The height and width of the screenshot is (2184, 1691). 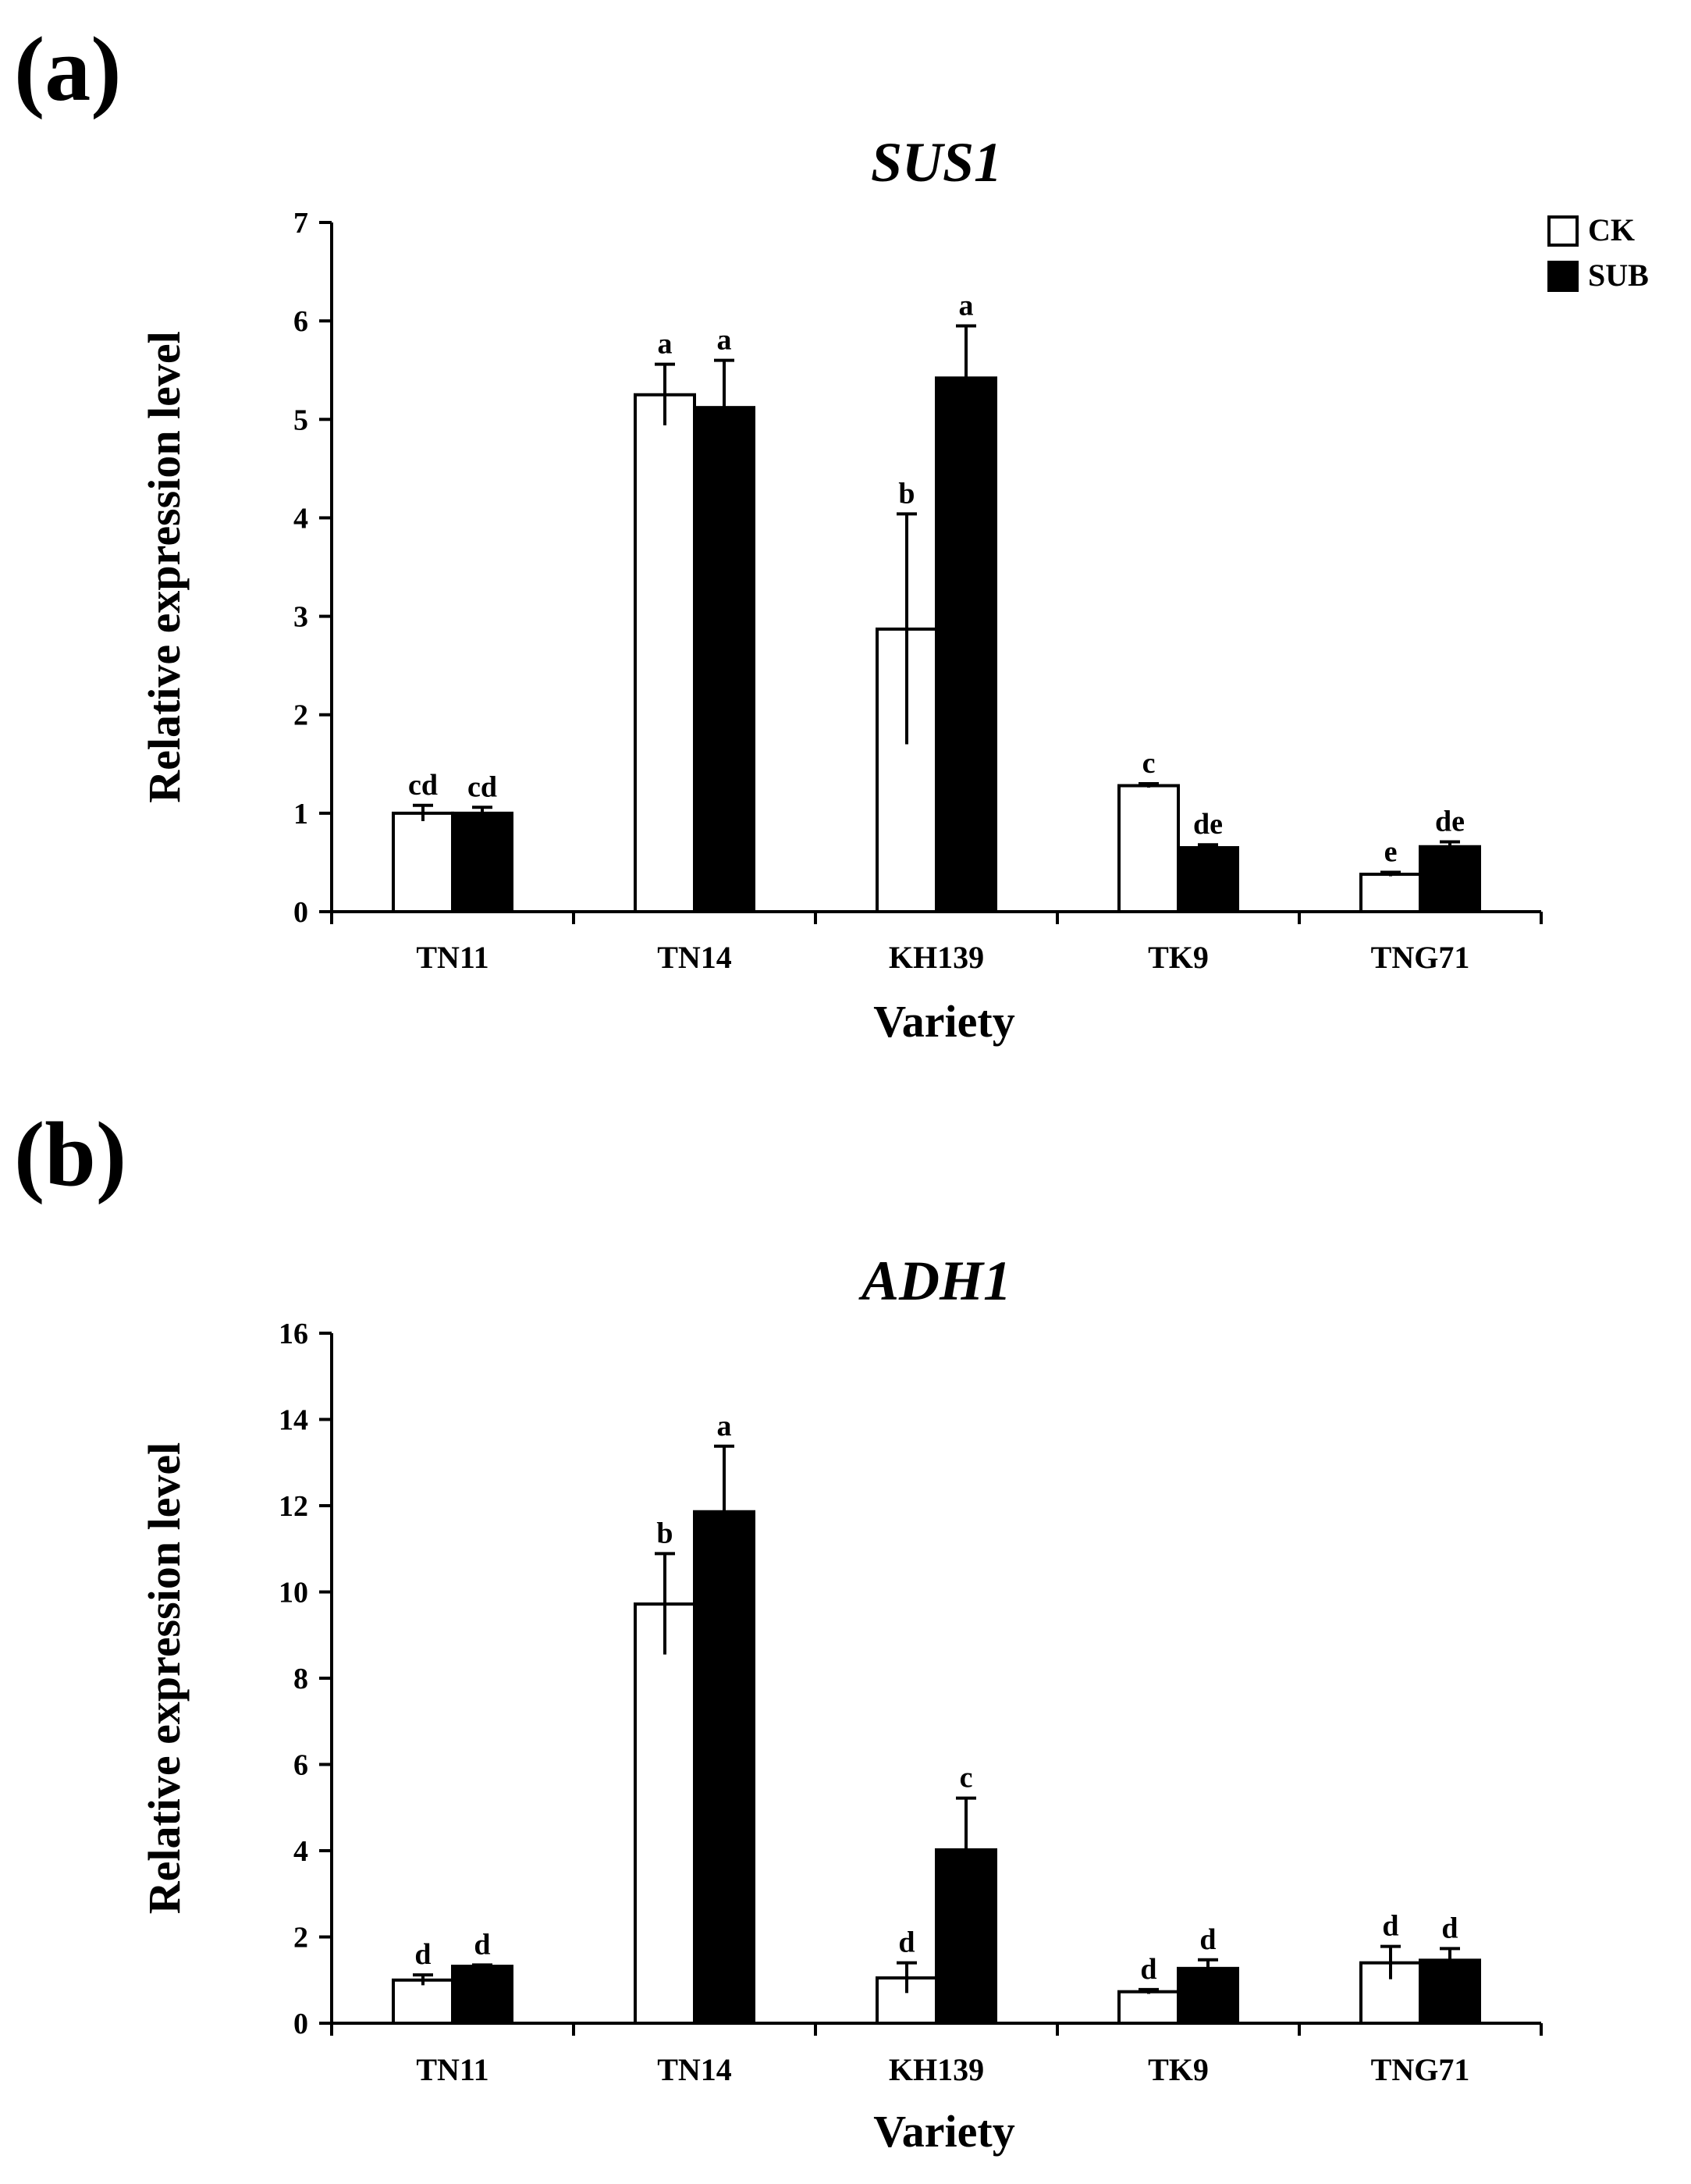 I want to click on adh1-category-label: TNG71, so click(x=1420, y=2069).